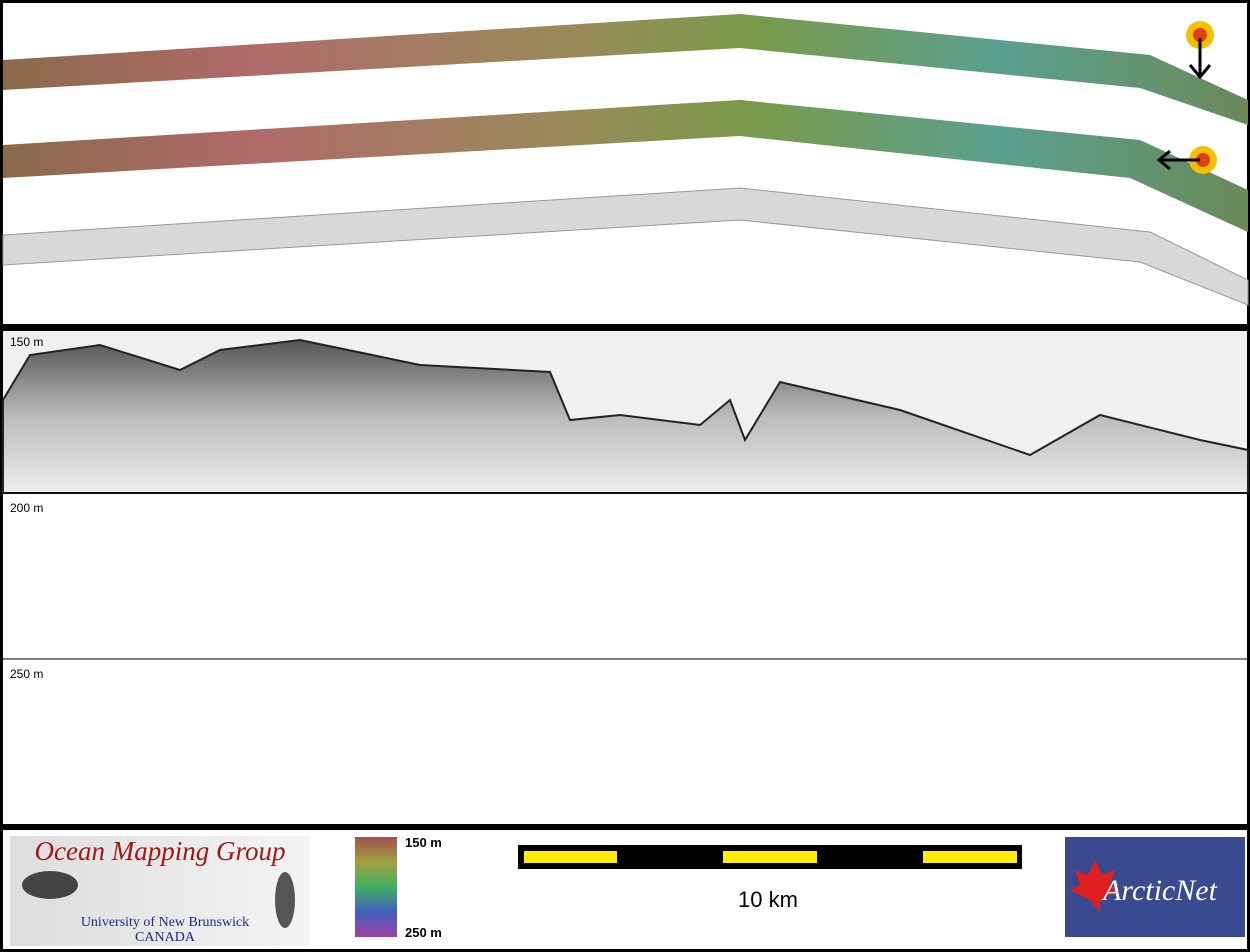 The width and height of the screenshot is (1250, 952). What do you see at coordinates (423, 842) in the screenshot?
I see `colorbar-label: 150 m` at bounding box center [423, 842].